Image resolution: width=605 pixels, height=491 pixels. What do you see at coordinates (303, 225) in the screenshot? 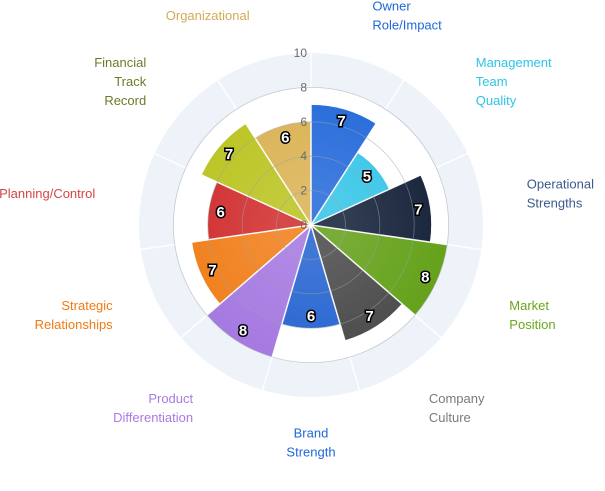
I see `tick-label: 0` at bounding box center [303, 225].